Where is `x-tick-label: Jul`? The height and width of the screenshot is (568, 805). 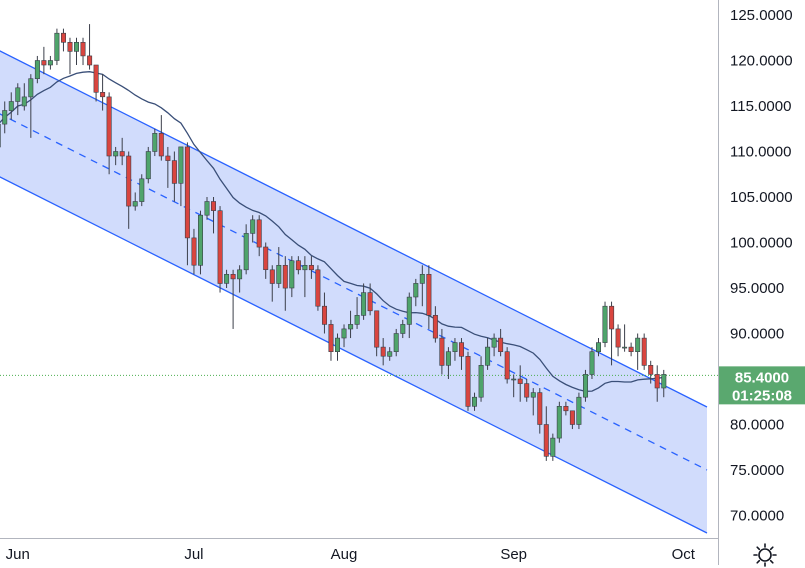 x-tick-label: Jul is located at coordinates (193, 554).